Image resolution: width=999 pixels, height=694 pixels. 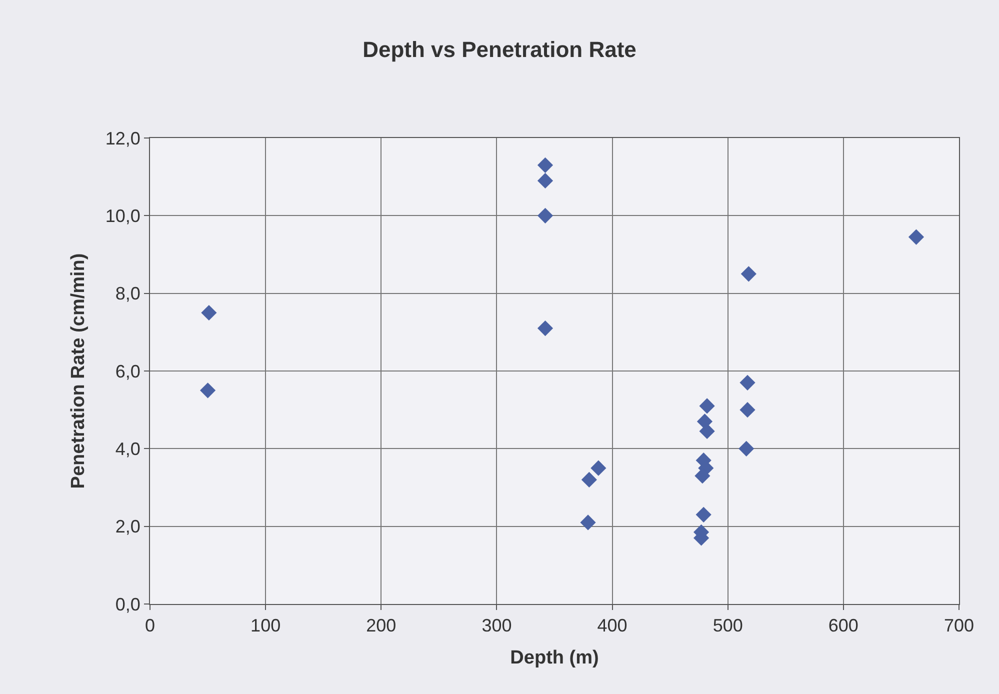 What do you see at coordinates (150, 626) in the screenshot?
I see `x-tick-label: 0` at bounding box center [150, 626].